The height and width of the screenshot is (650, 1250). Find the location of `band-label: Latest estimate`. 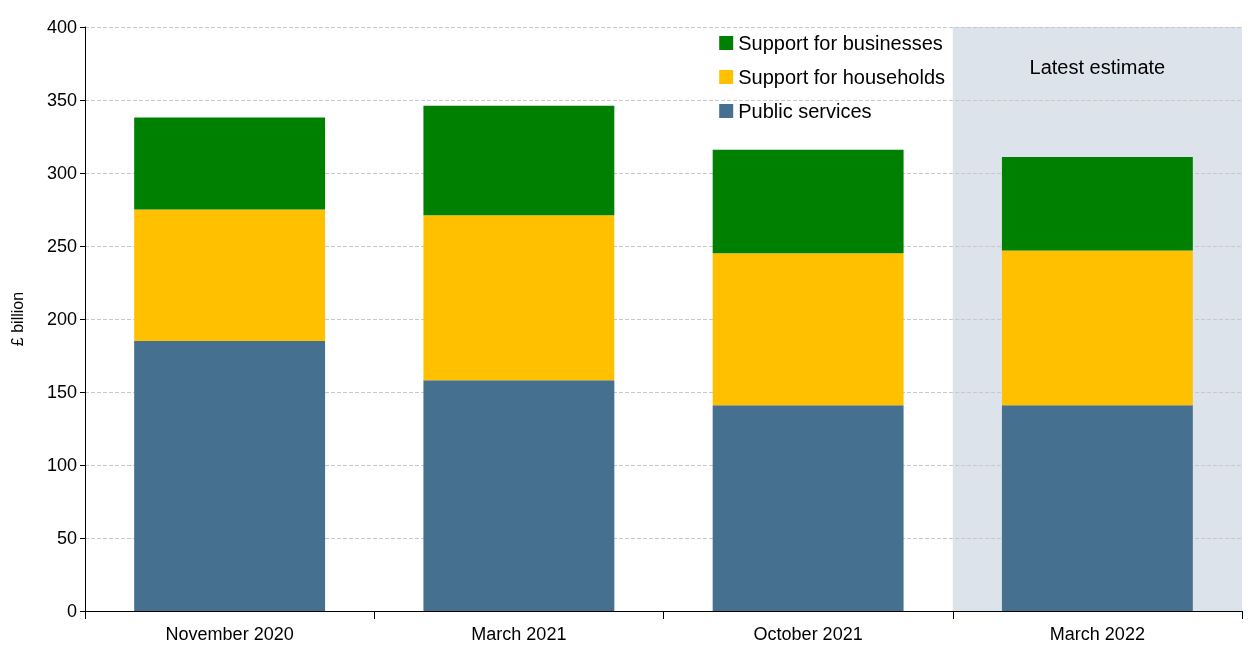

band-label: Latest estimate is located at coordinates (1097, 67).